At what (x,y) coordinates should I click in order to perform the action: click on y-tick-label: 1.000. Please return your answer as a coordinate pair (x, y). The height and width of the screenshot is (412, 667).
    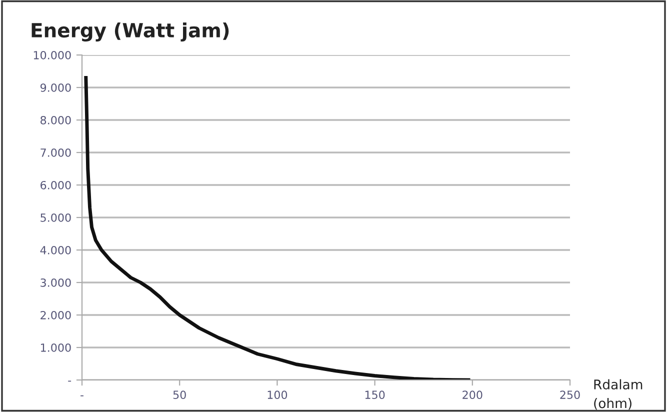
    Looking at the image, I should click on (55, 347).